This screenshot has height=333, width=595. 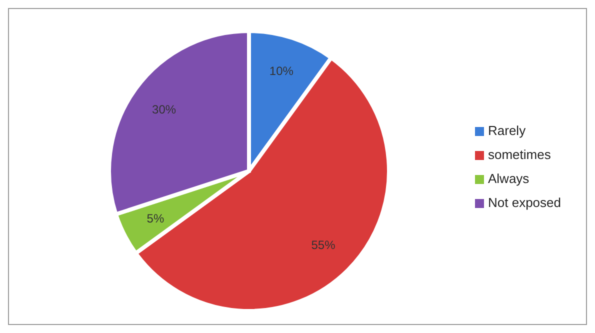 I want to click on legend-label: Not exposed, so click(x=524, y=202).